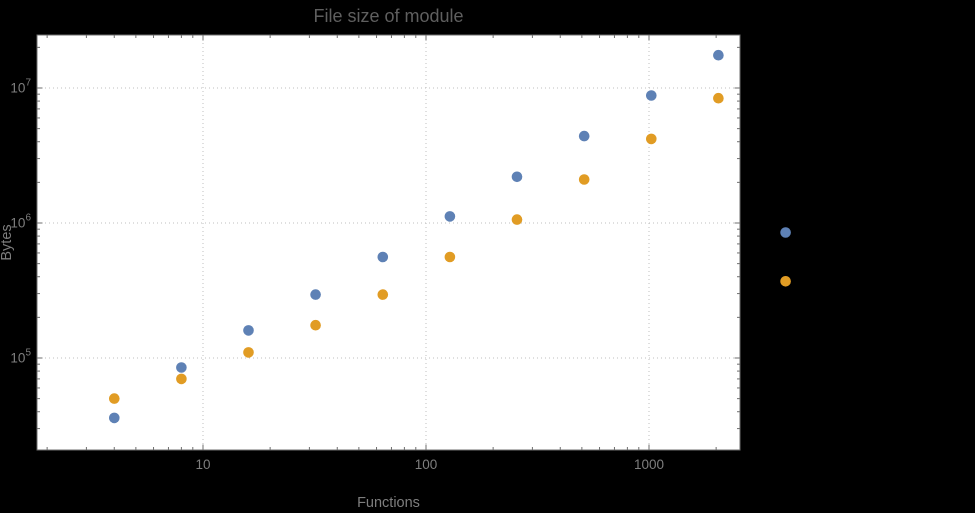  I want to click on y-tick-label: 10⁶, so click(20, 222).